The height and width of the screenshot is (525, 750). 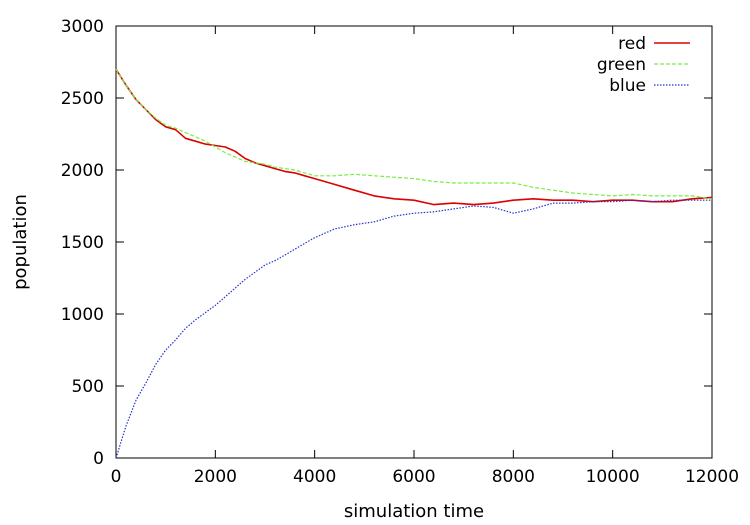 I want to click on y-tick-label: 500, so click(x=88, y=387).